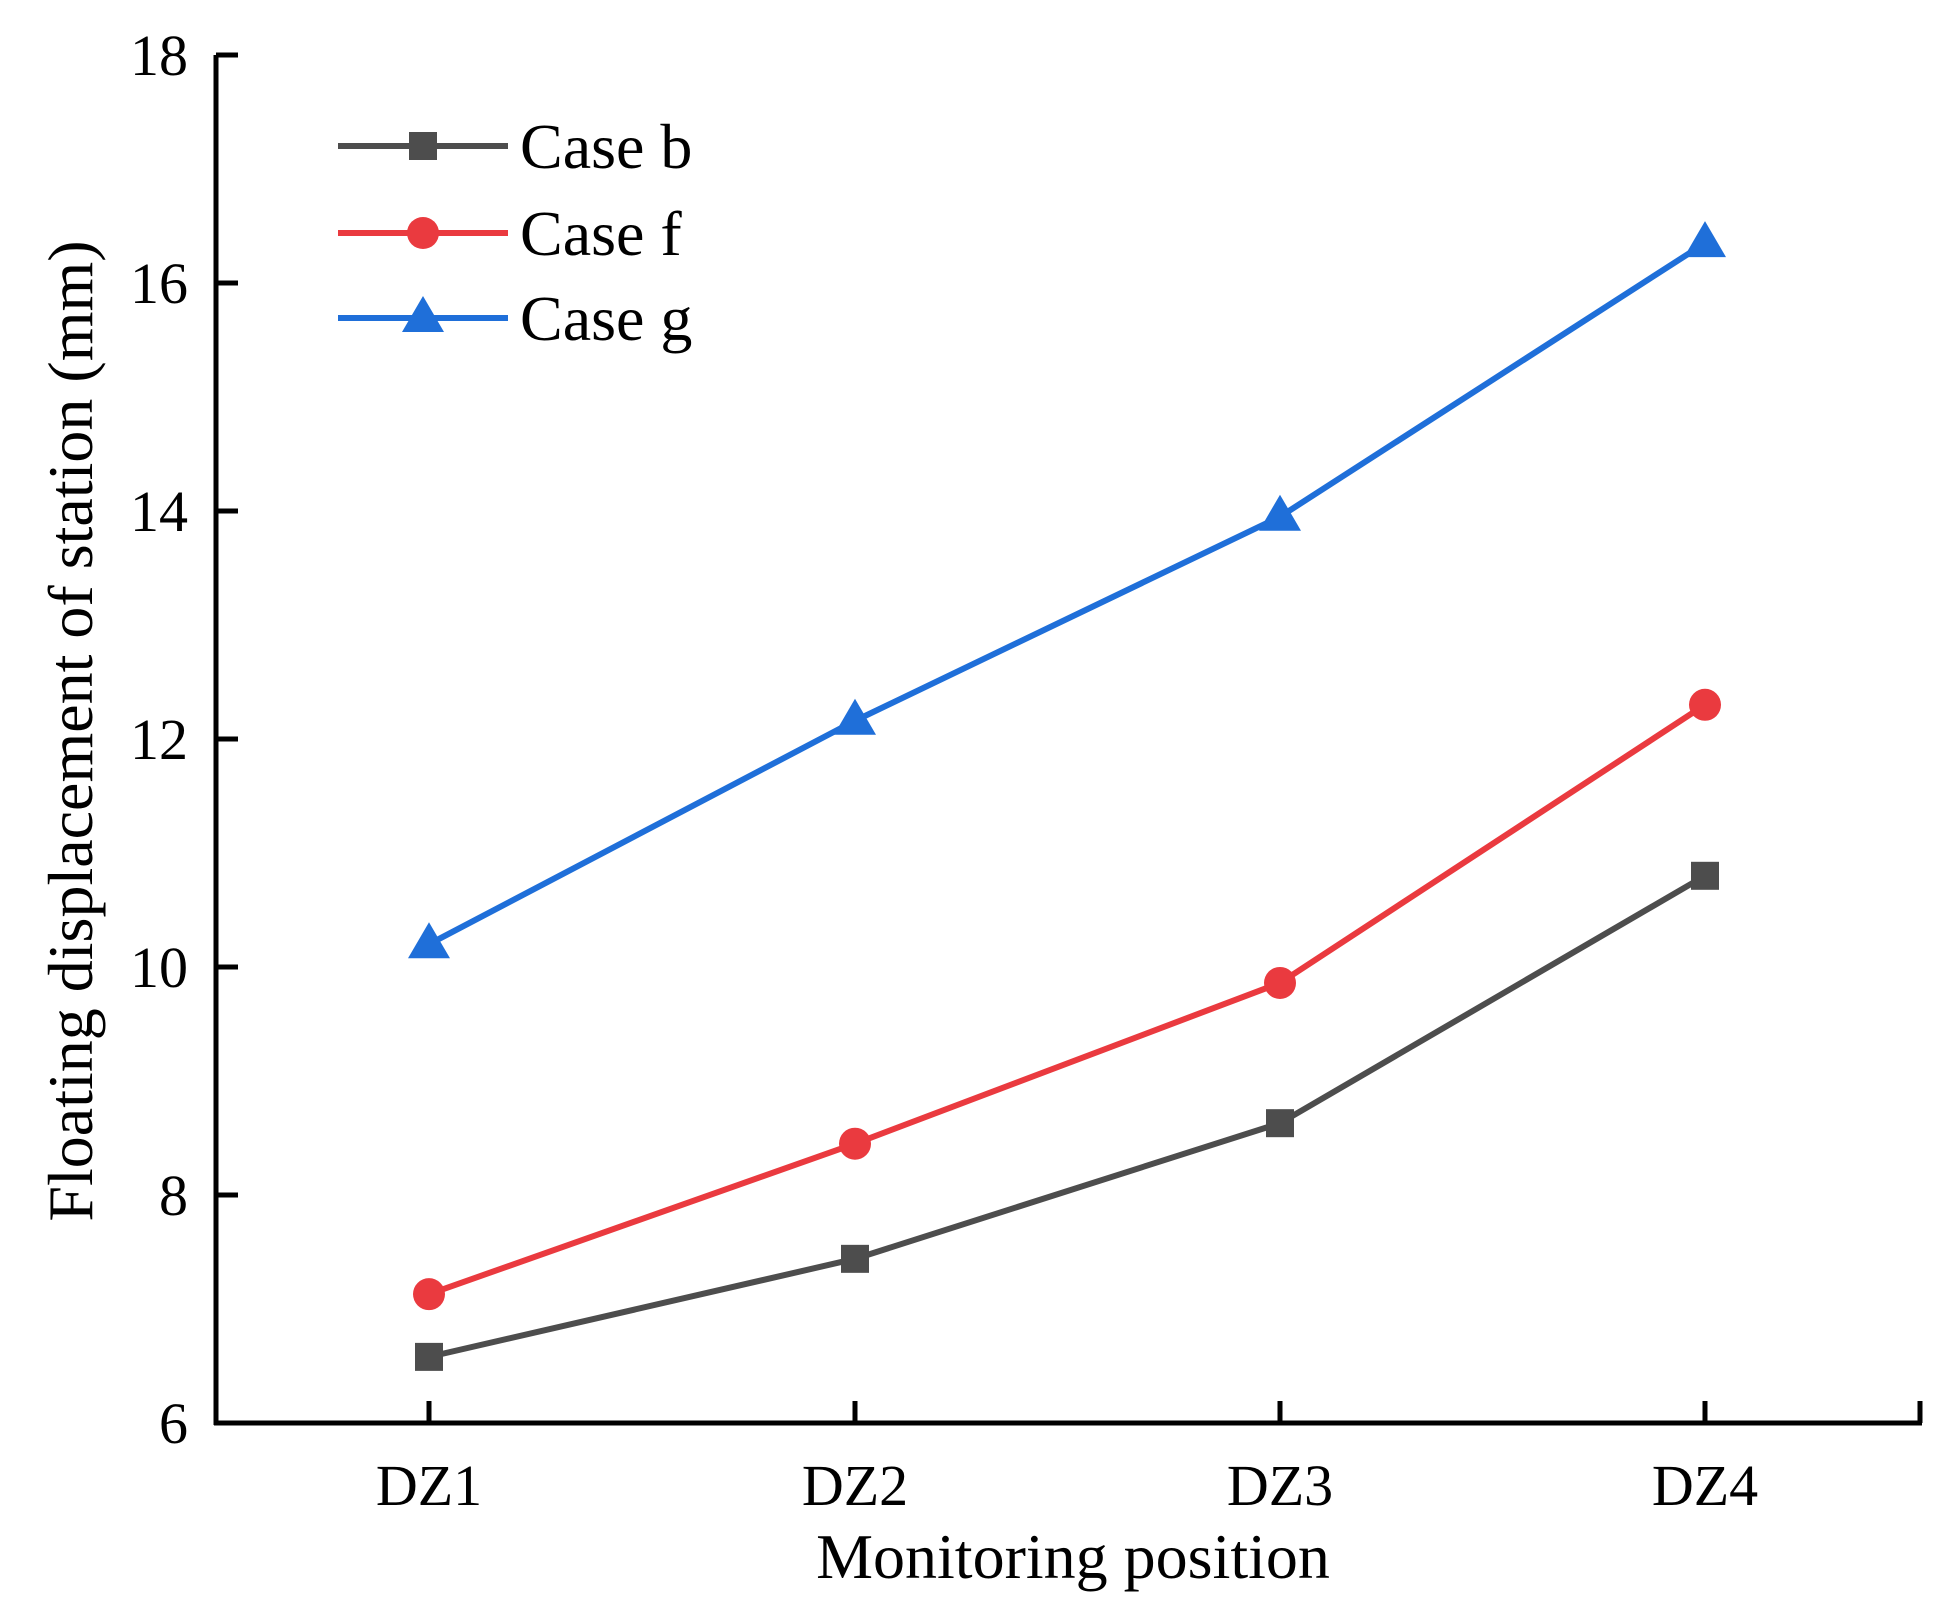 The image size is (1941, 1622). I want to click on y-tick-label: 12, so click(159, 739).